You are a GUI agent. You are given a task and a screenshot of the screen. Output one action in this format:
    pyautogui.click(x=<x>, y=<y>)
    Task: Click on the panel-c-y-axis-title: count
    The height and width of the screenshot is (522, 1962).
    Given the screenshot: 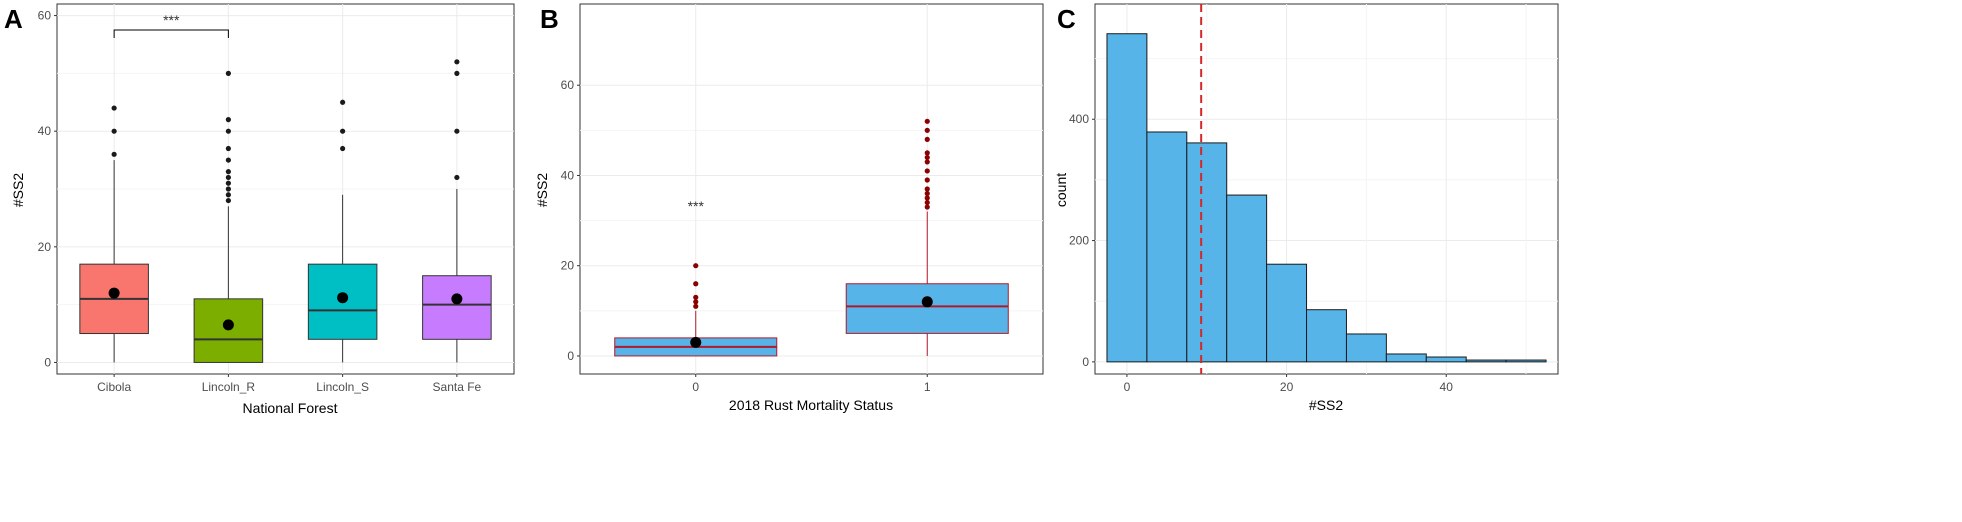 What is the action you would take?
    pyautogui.click(x=1061, y=190)
    